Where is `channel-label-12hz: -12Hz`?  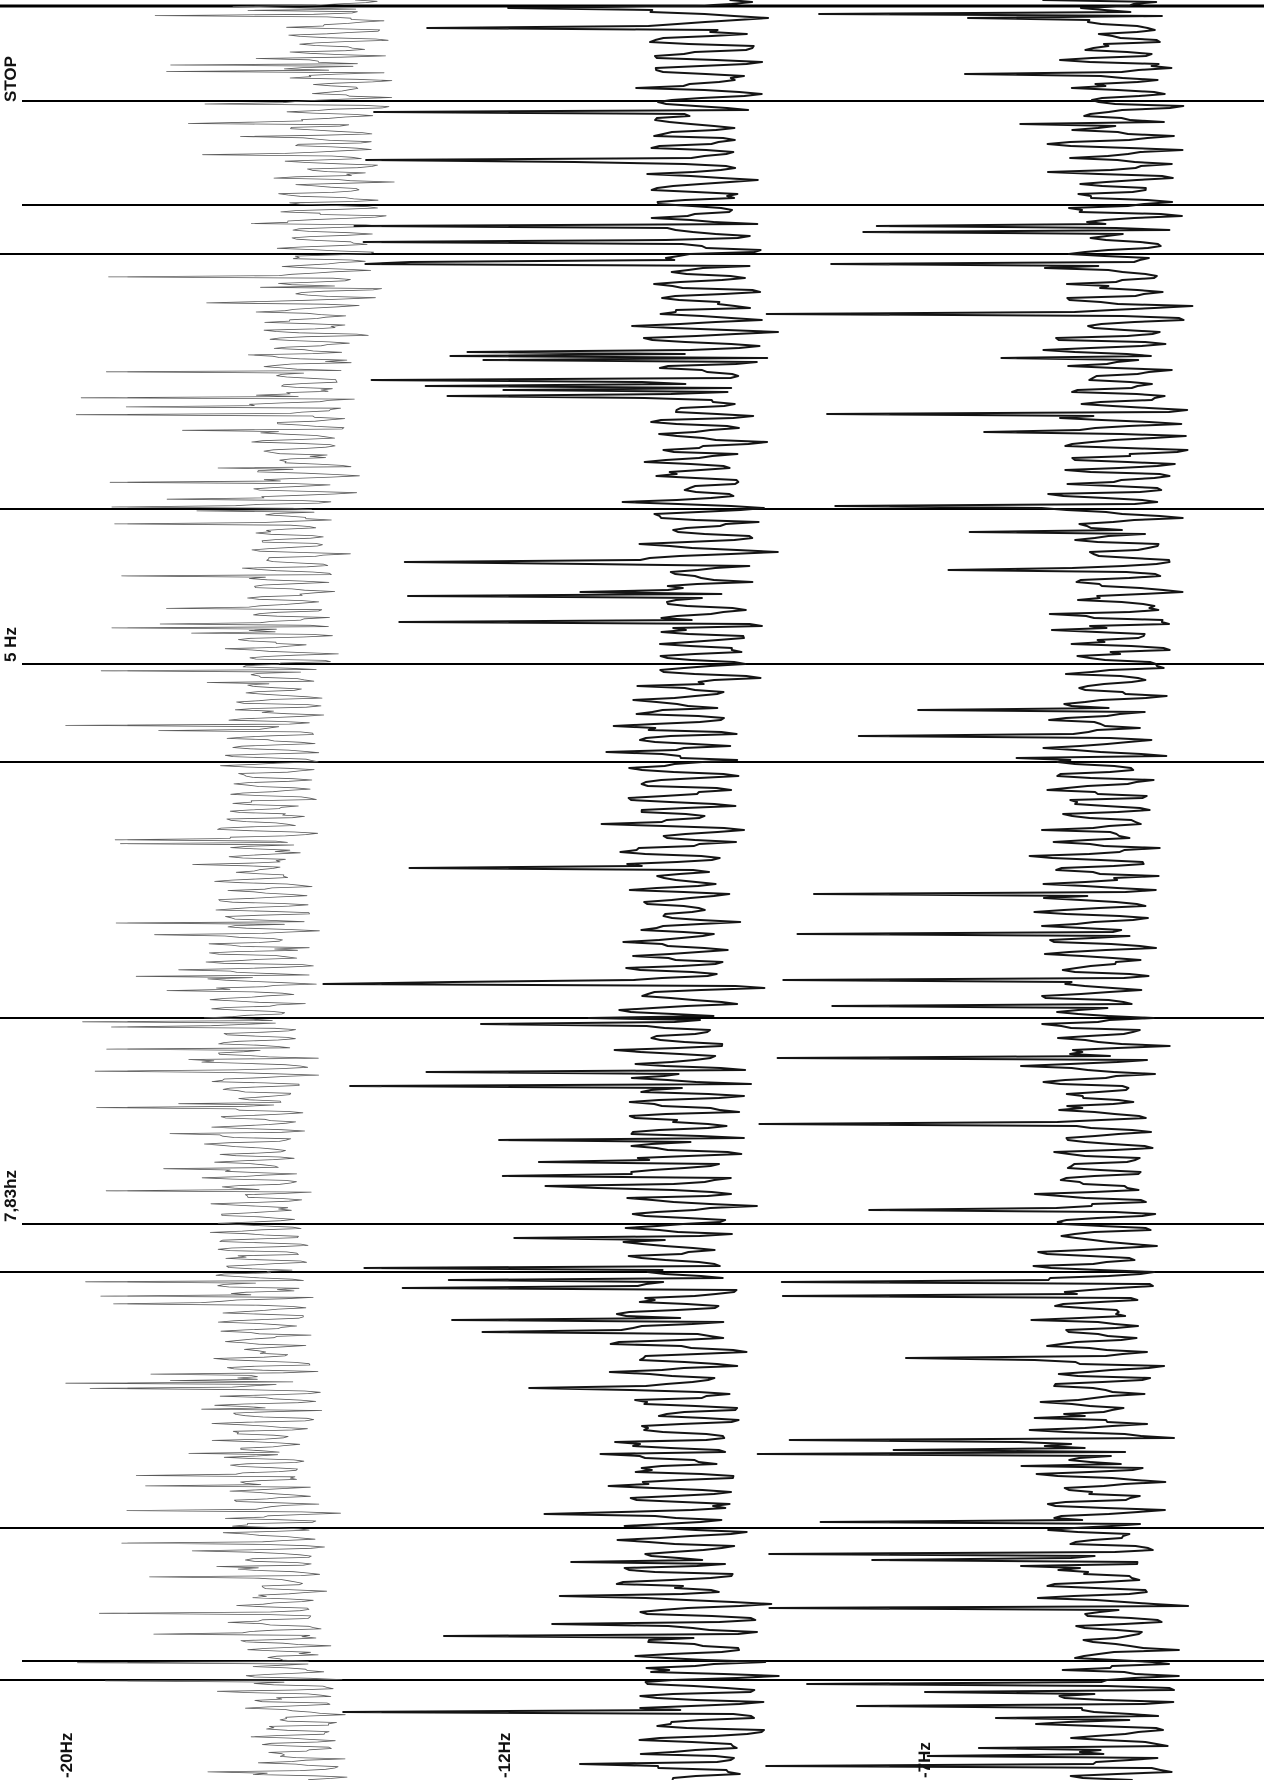 channel-label-12hz: -12Hz is located at coordinates (504, 1755).